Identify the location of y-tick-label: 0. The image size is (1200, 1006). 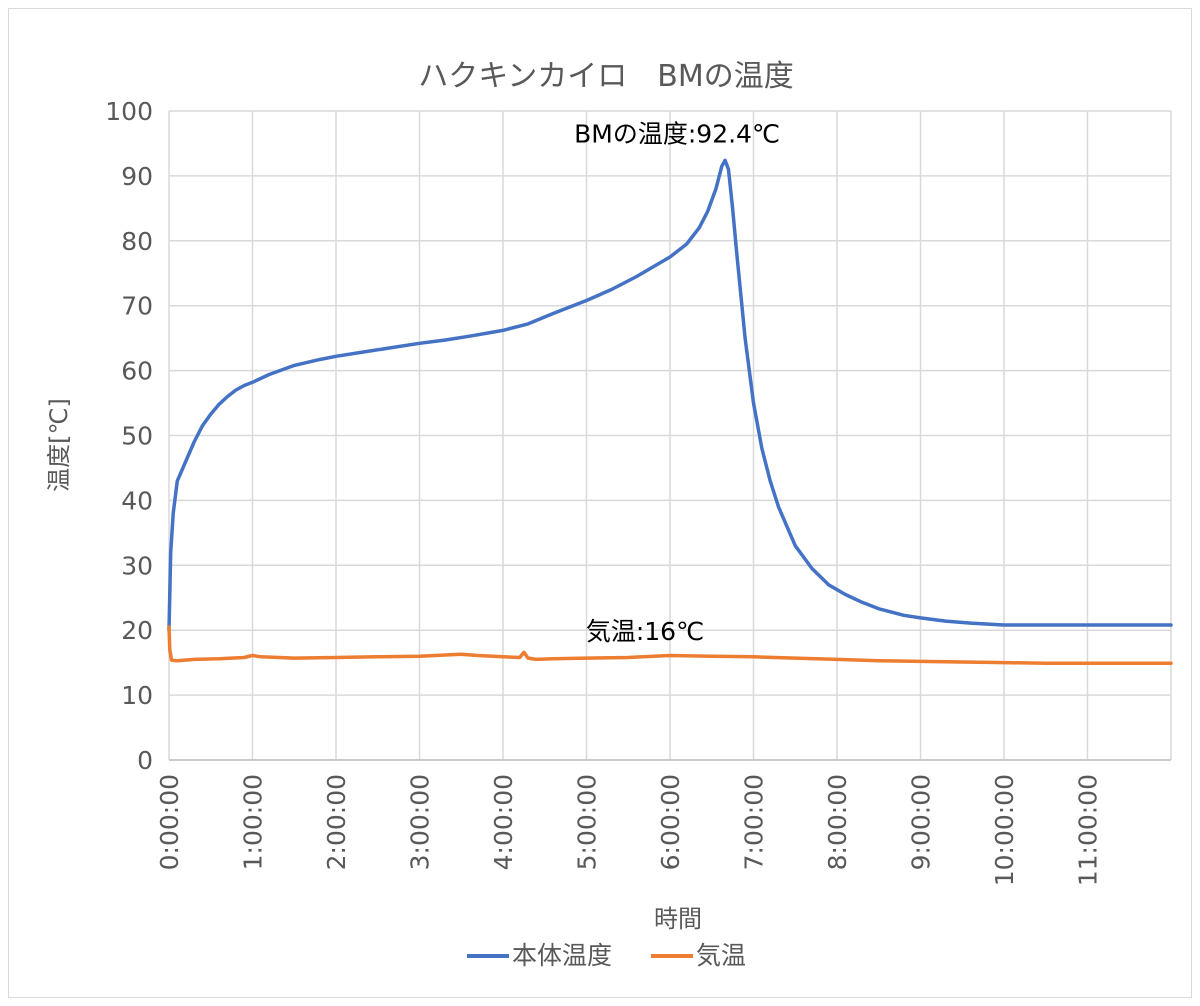
(145, 760).